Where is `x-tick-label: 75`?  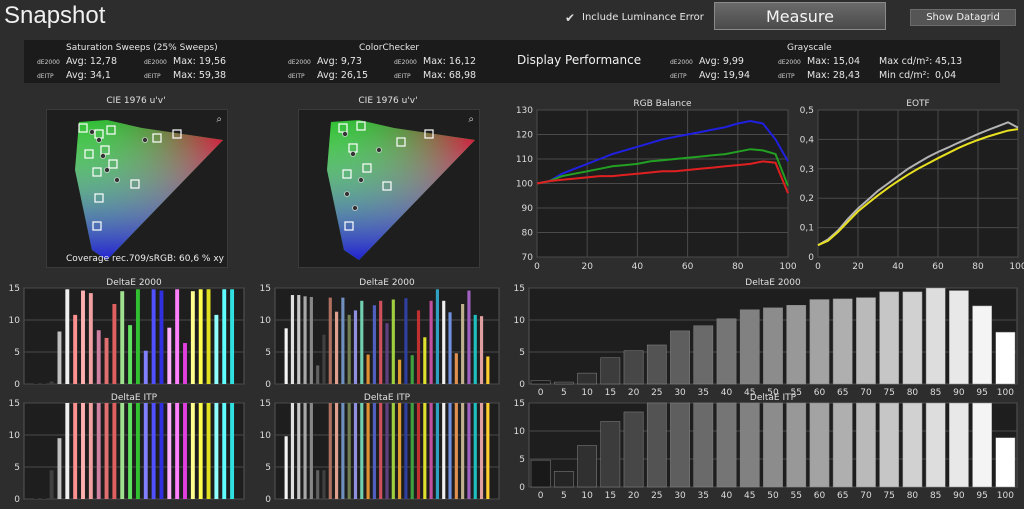
x-tick-label: 75 is located at coordinates (888, 393).